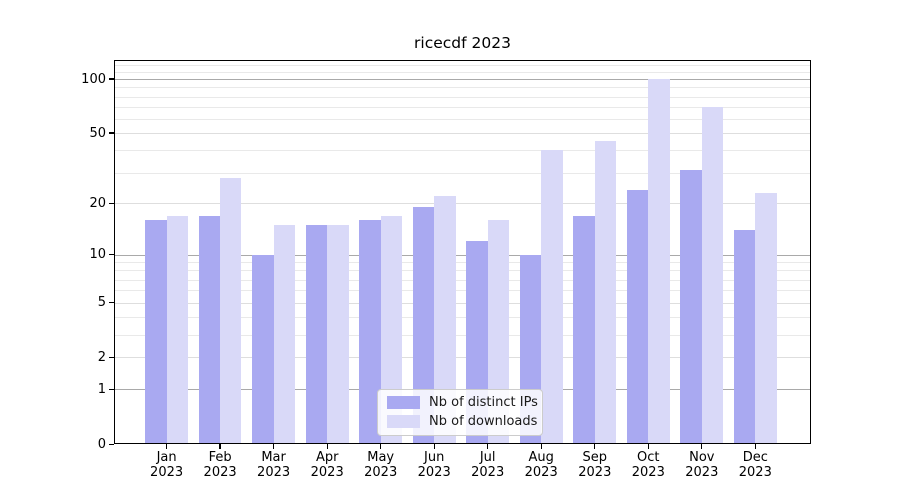 The image size is (900, 500). I want to click on x-tick-month: Mar, so click(273, 458).